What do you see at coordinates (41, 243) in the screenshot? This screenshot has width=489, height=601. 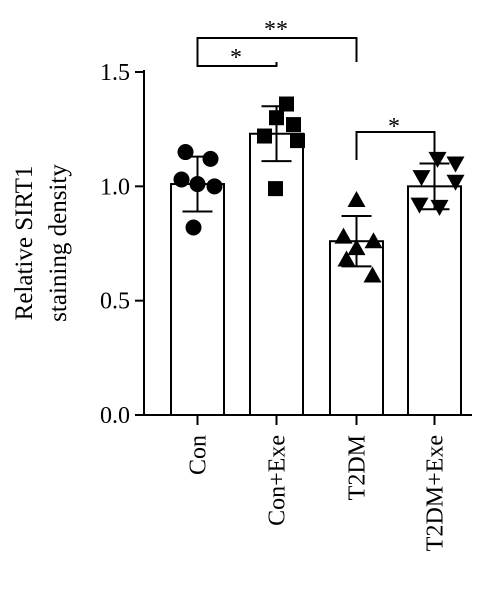 I see `y-axis-title: Relative SIRT1 staining density` at bounding box center [41, 243].